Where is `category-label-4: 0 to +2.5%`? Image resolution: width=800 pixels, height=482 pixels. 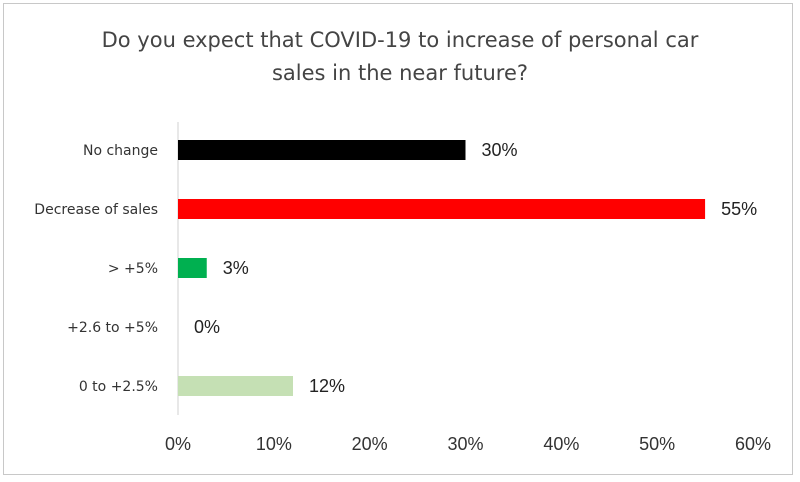
category-label-4: 0 to +2.5% is located at coordinates (118, 387).